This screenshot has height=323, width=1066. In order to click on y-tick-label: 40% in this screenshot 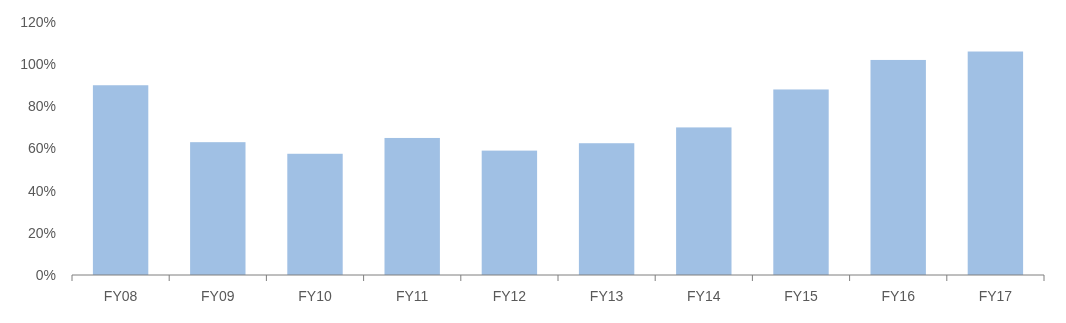, I will do `click(41, 190)`.